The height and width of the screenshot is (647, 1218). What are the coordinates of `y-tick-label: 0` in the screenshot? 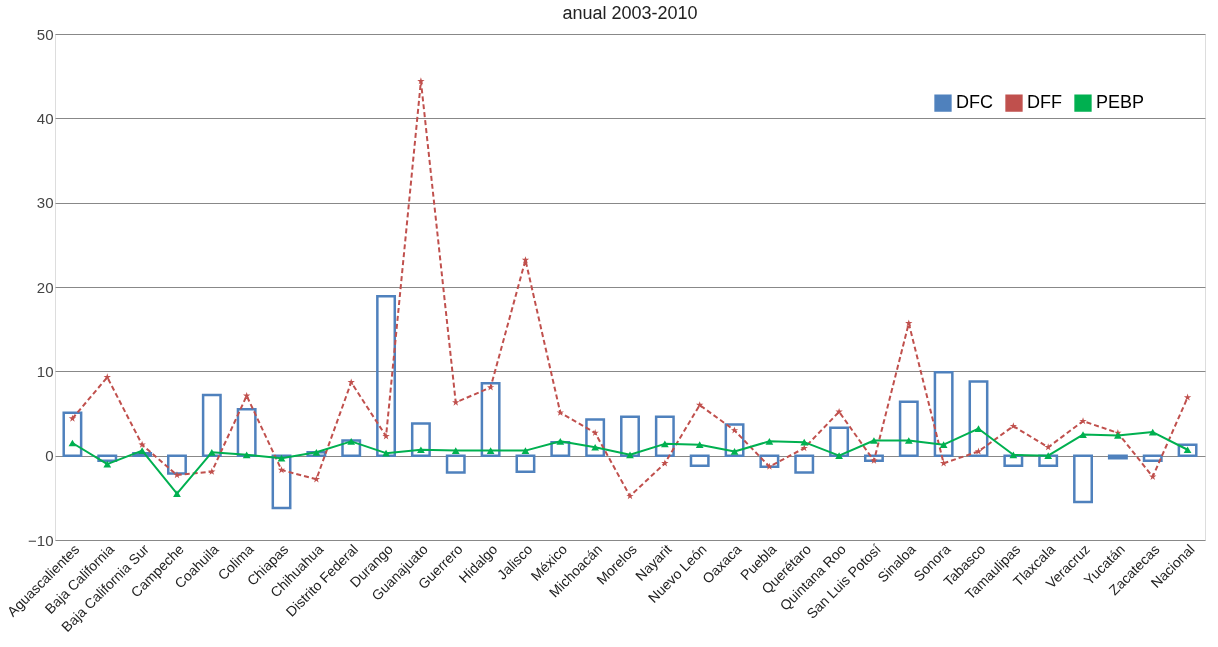 It's located at (49, 456).